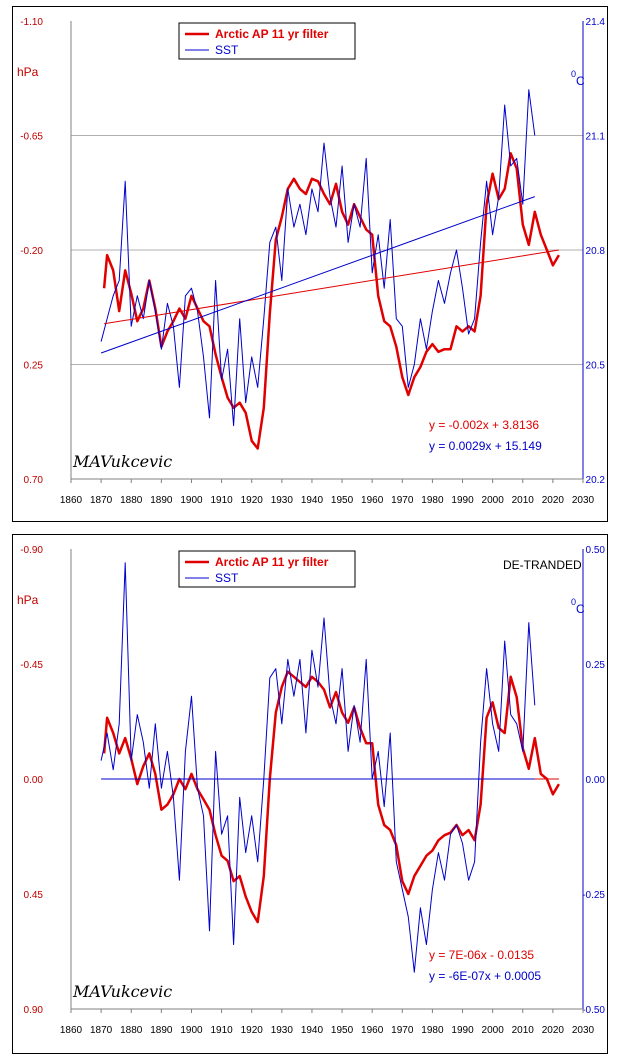  What do you see at coordinates (342, 500) in the screenshot?
I see `chart-1-x-tick-label: 1950` at bounding box center [342, 500].